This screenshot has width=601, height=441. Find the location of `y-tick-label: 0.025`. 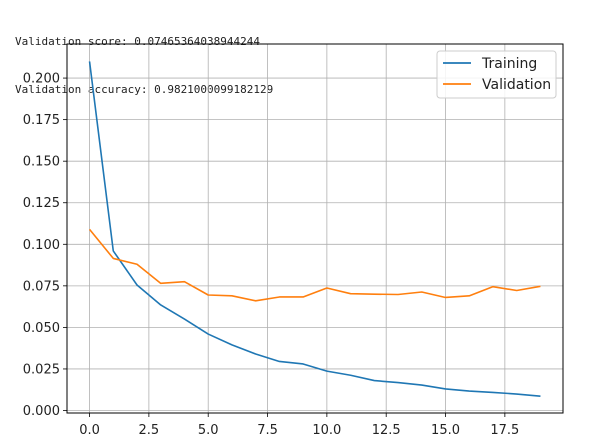

y-tick-label: 0.025 is located at coordinates (41, 369).